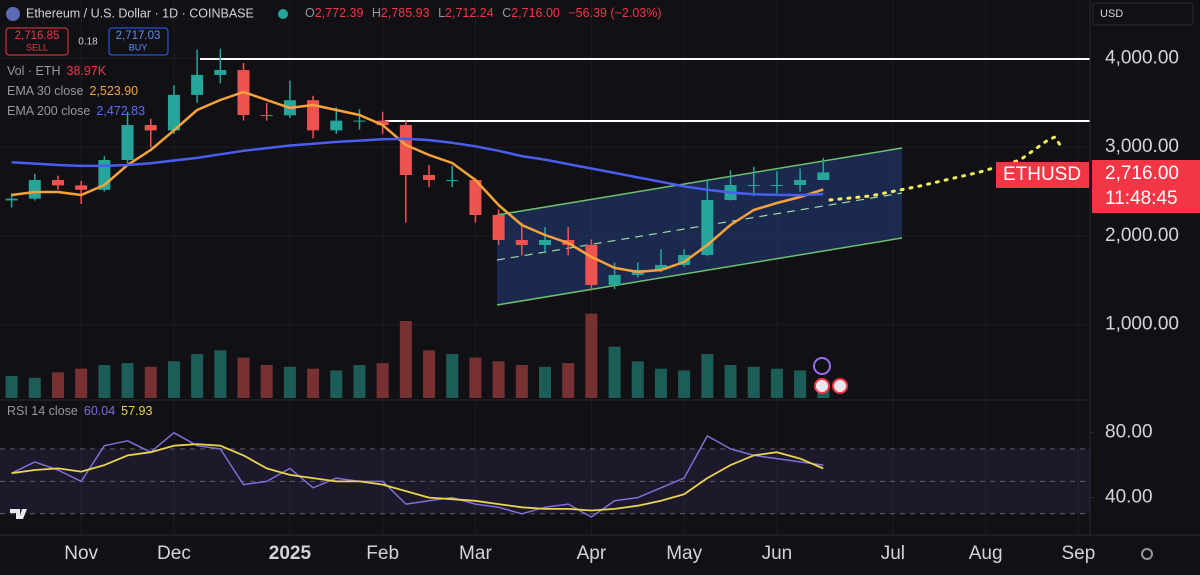 This screenshot has height=575, width=1200. What do you see at coordinates (1142, 173) in the screenshot?
I see `price-tag-text: 2,716.00` at bounding box center [1142, 173].